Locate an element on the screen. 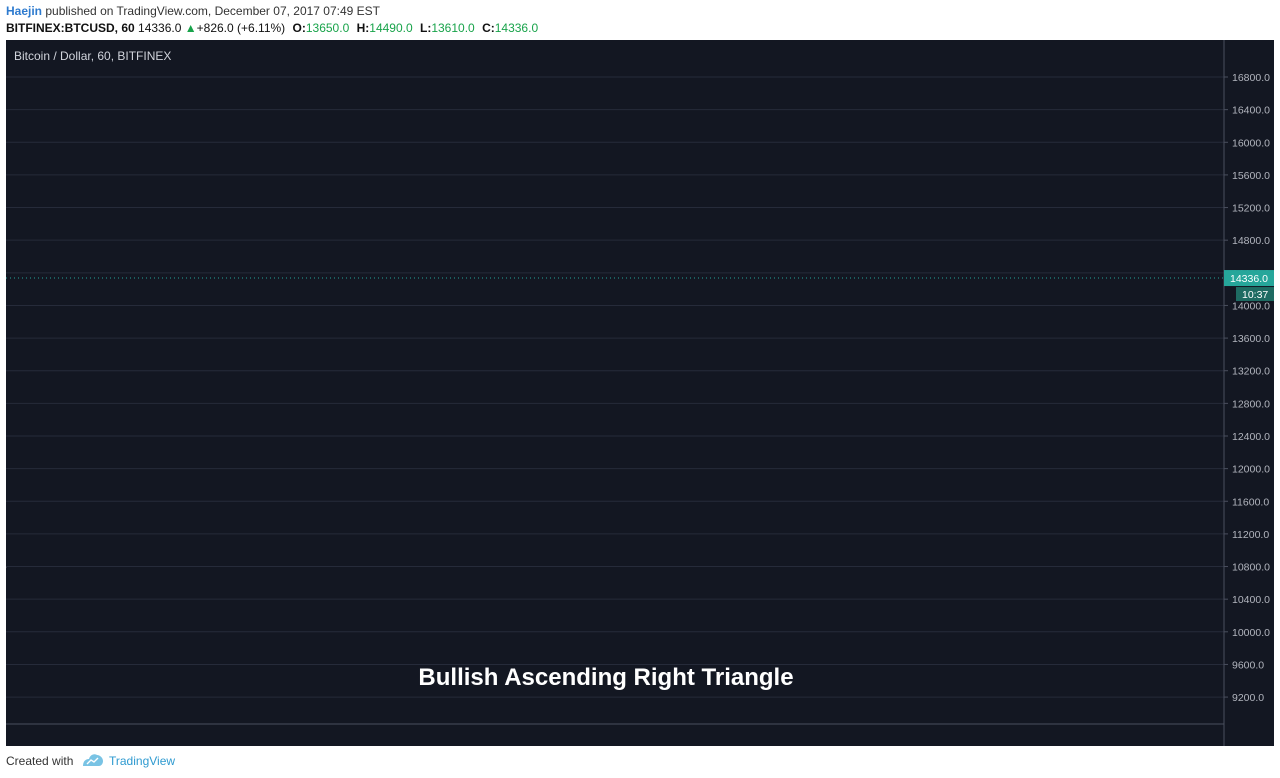 The width and height of the screenshot is (1280, 778). last-price-badge-text: 14336.0 is located at coordinates (1249, 279).